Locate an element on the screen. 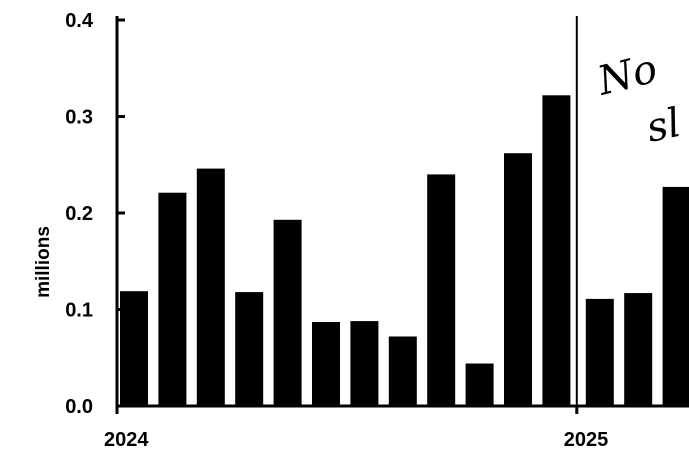 Image resolution: width=689 pixels, height=450 pixels. x-tick-labels: 2024 2025 is located at coordinates (356, 439).